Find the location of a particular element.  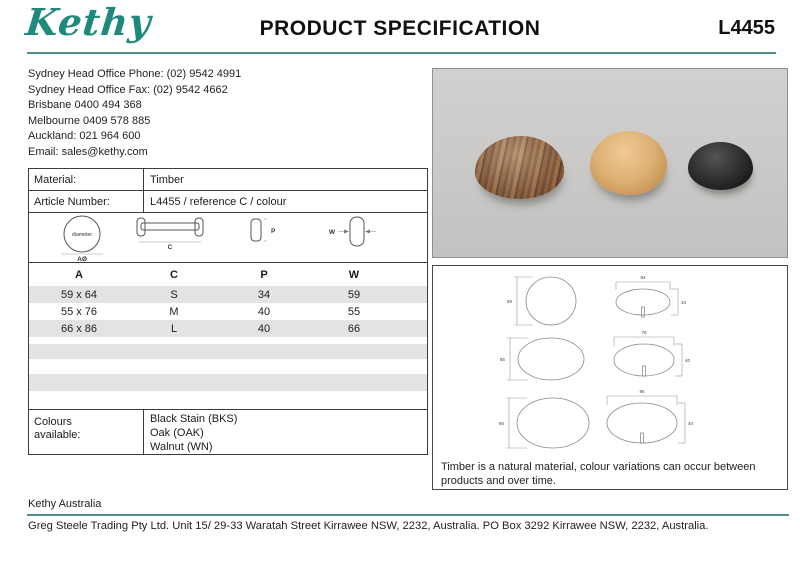

cell-c: L is located at coordinates (174, 328).